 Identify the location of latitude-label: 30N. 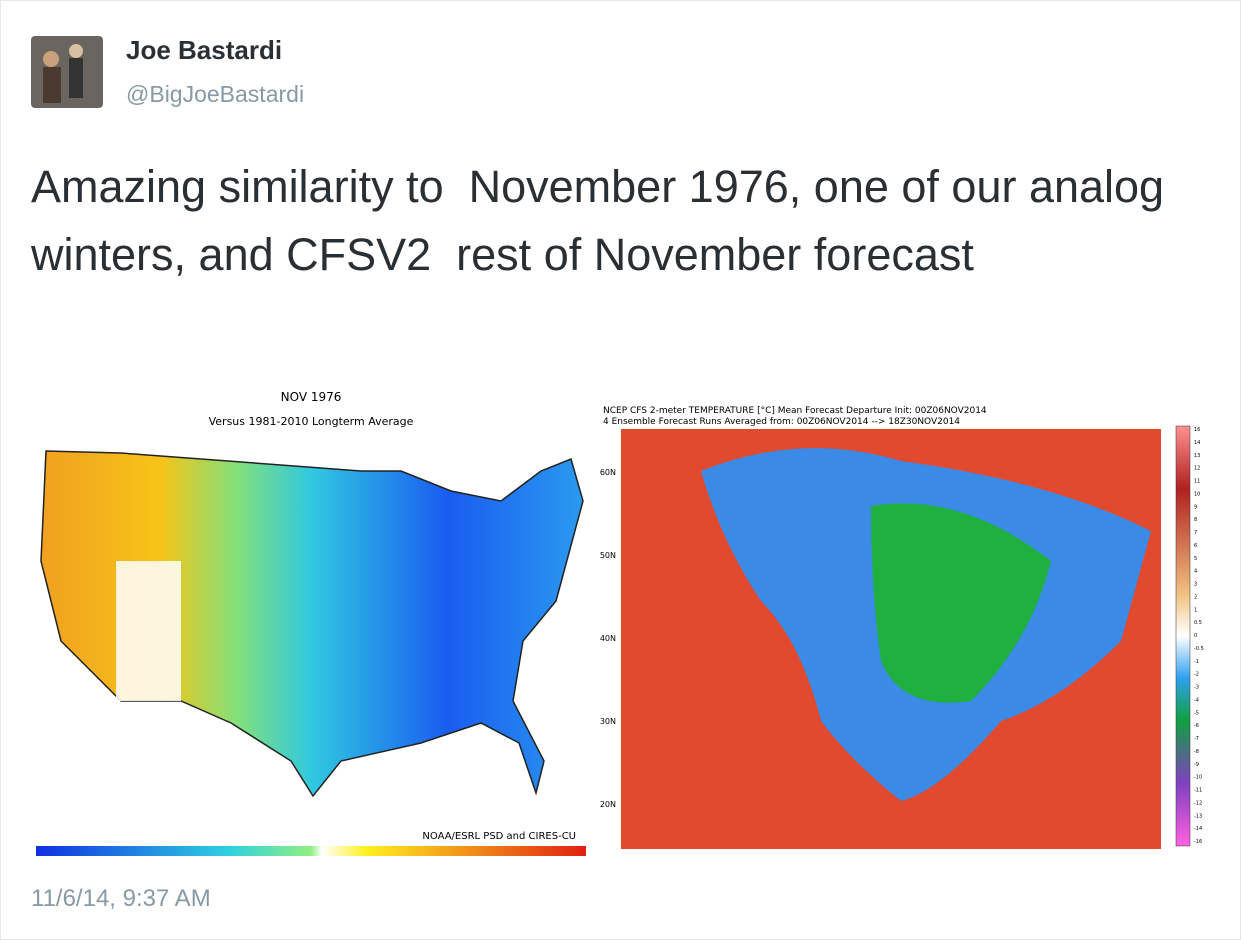
(608, 721).